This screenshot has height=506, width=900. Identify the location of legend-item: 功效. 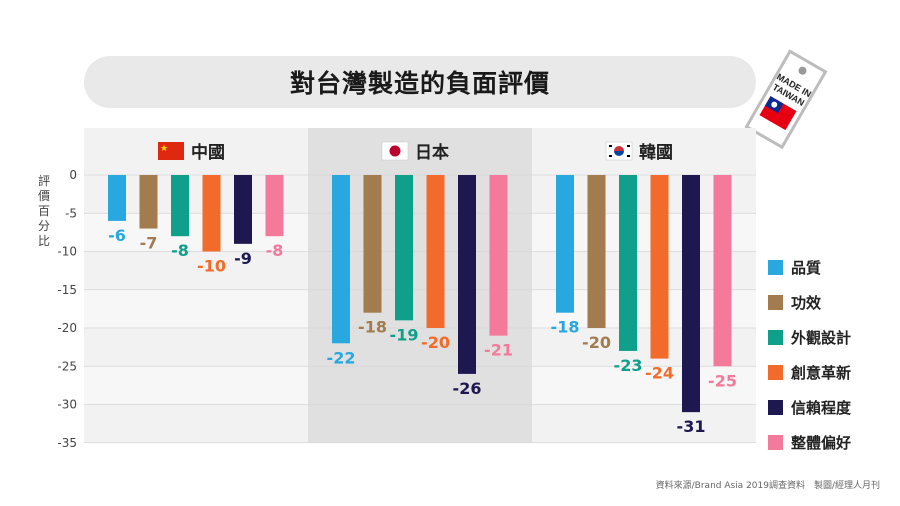
(809, 302).